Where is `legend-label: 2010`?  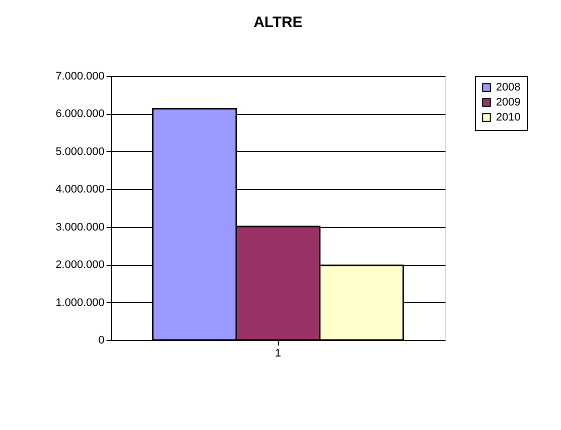 legend-label: 2010 is located at coordinates (508, 118).